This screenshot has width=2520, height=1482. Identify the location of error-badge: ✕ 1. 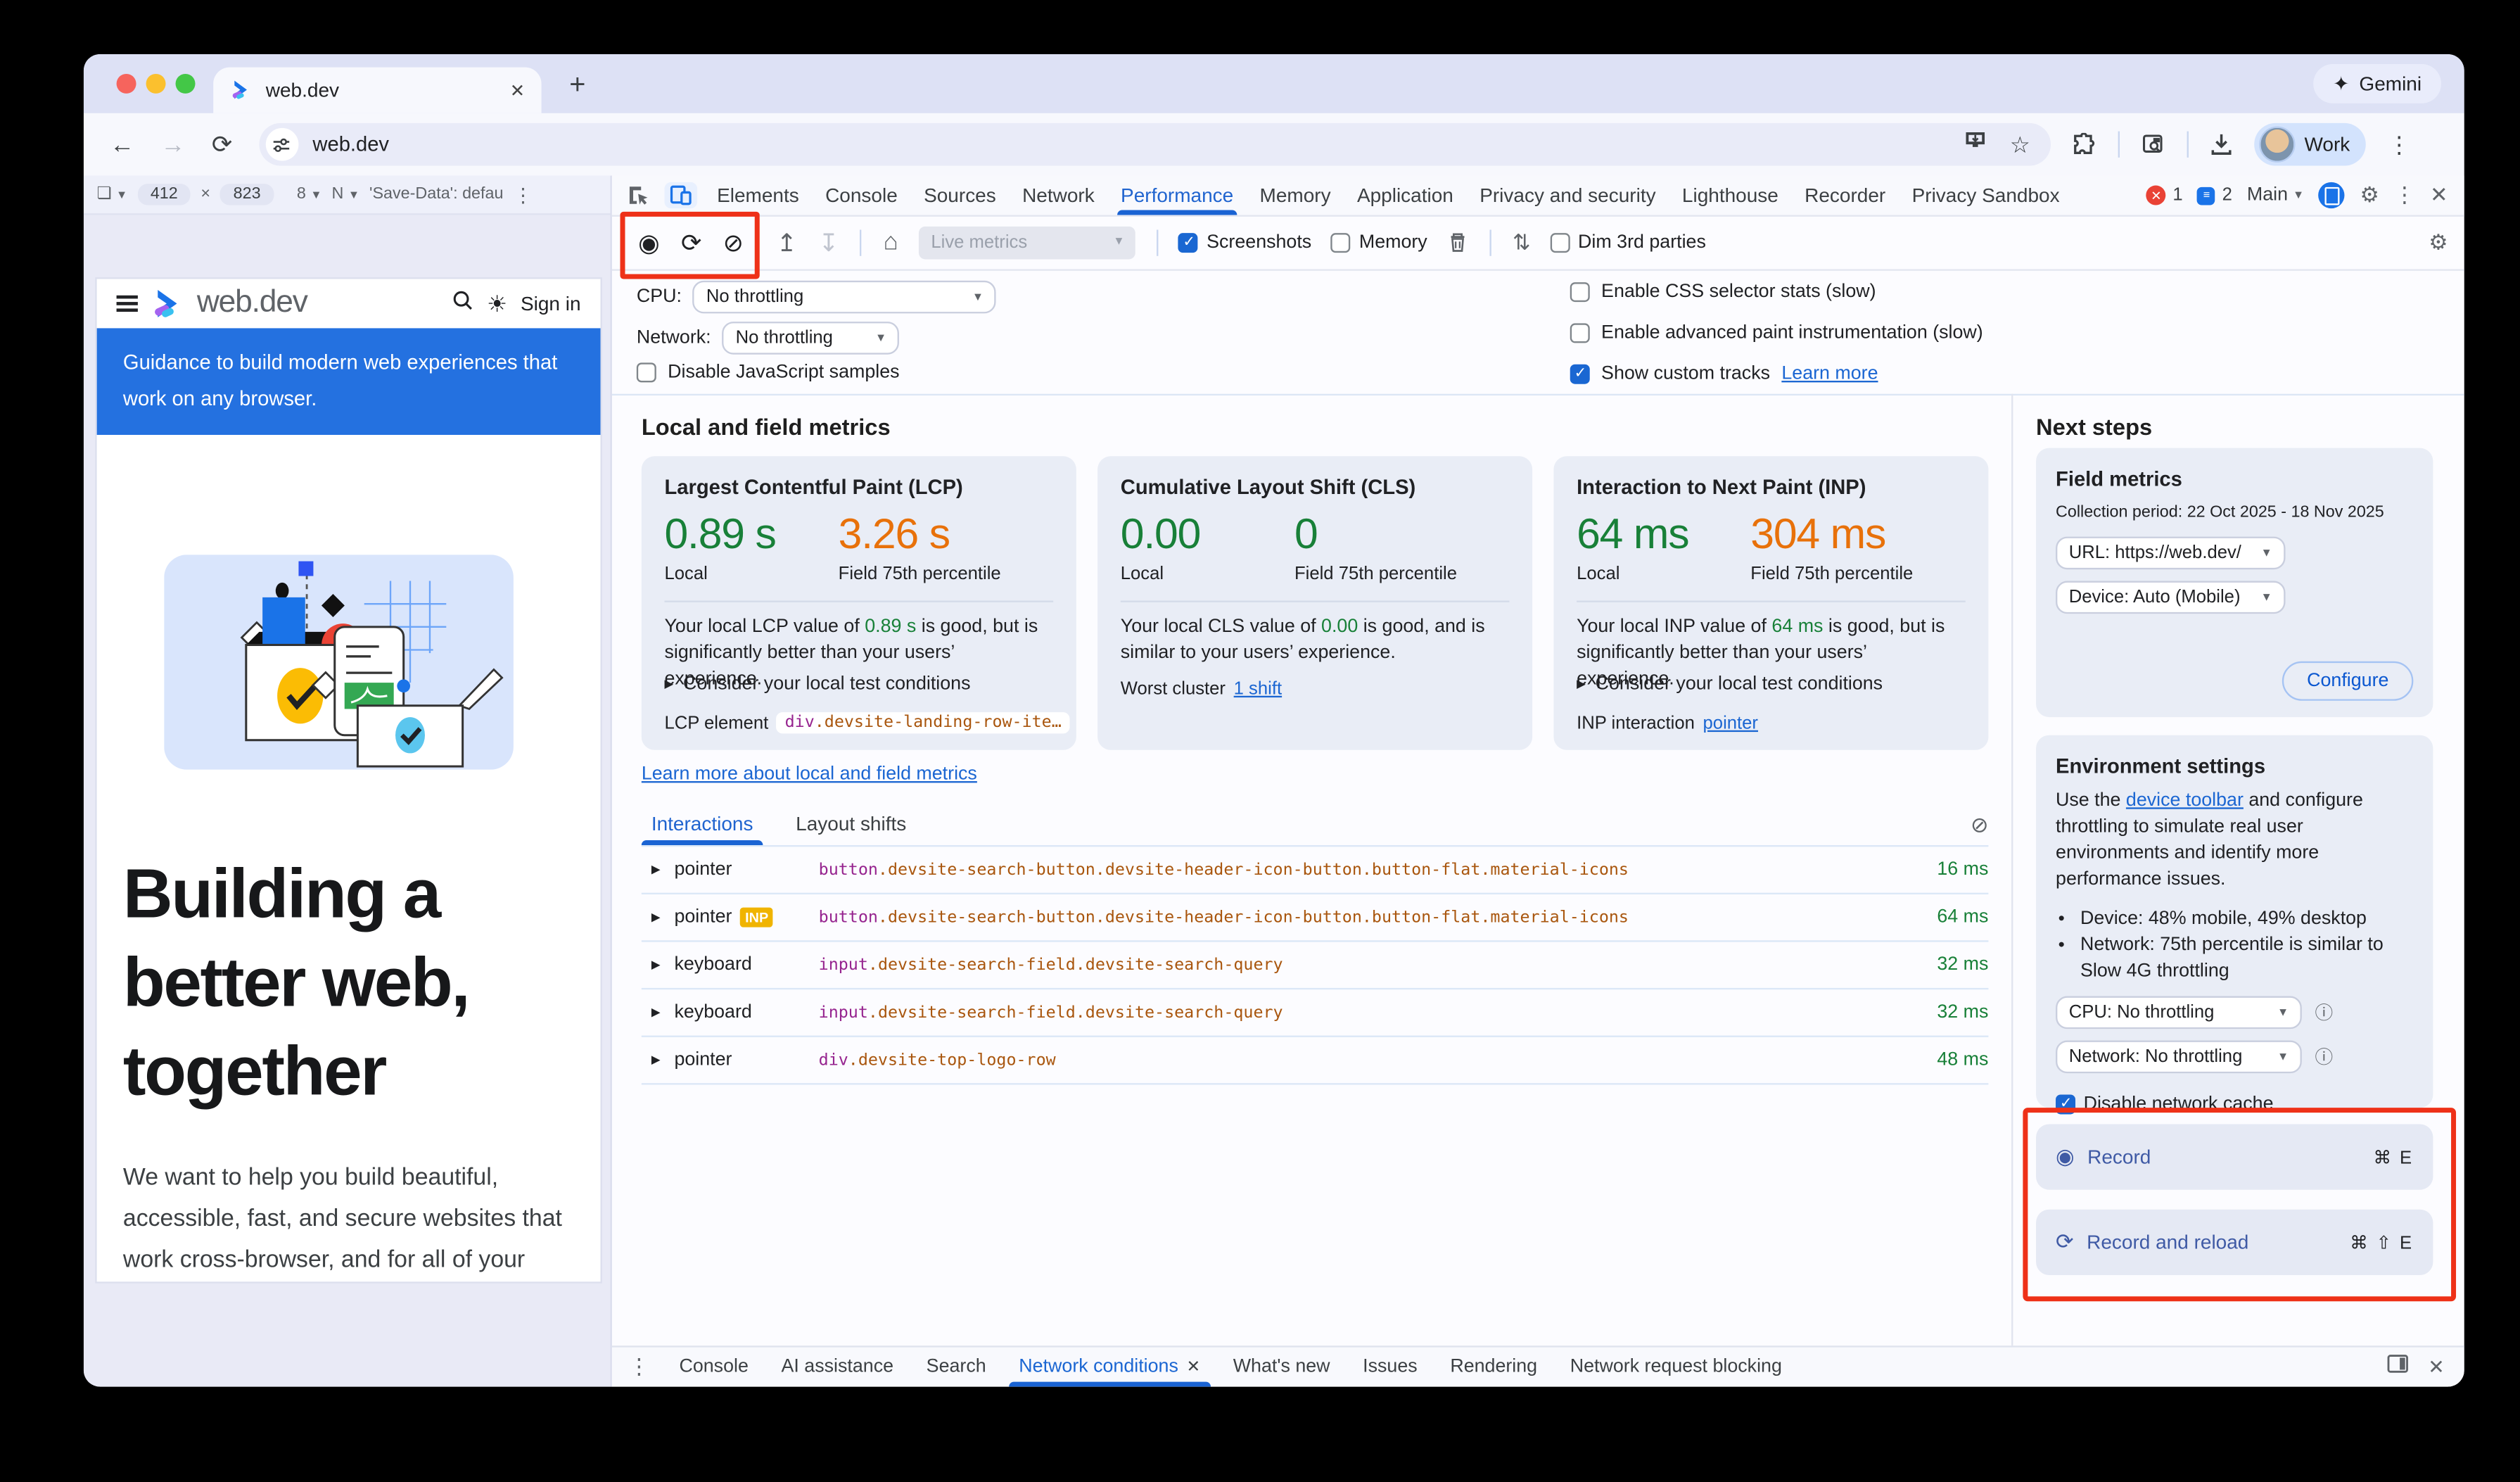
(2164, 195).